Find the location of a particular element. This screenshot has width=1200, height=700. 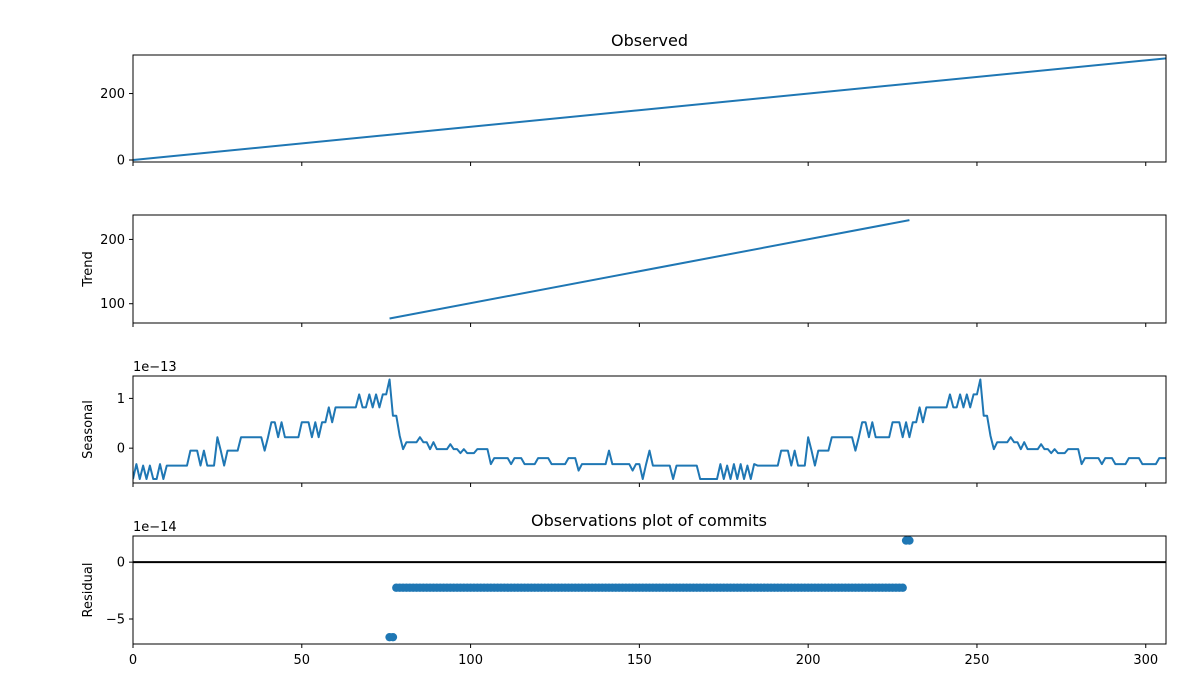

seasonal-ylabel: Seasonal is located at coordinates (88, 429).